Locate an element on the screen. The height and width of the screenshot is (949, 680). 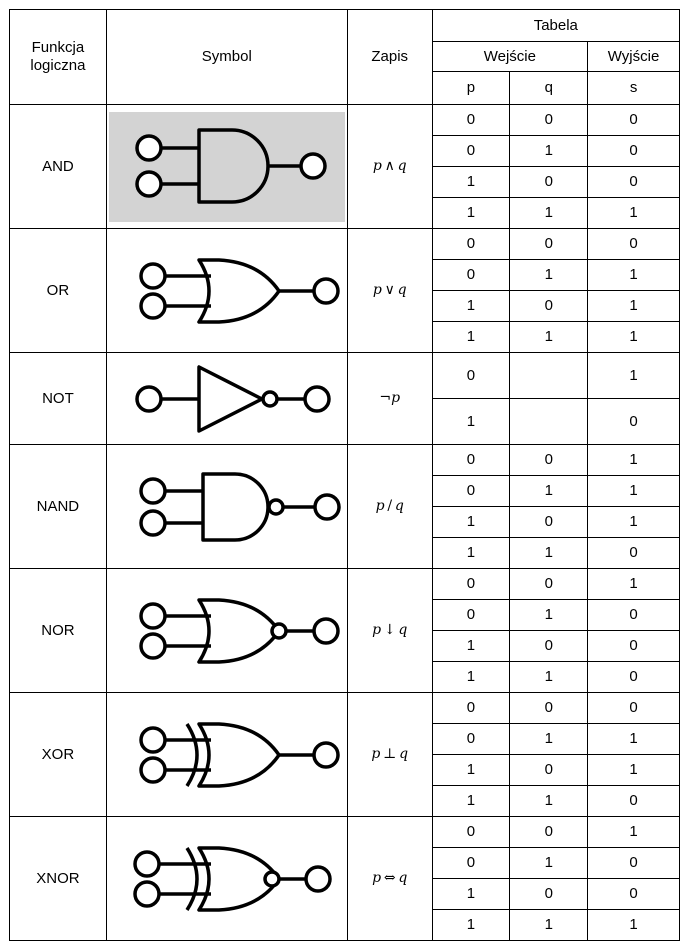
header-inputs: Wejście is located at coordinates (510, 56).